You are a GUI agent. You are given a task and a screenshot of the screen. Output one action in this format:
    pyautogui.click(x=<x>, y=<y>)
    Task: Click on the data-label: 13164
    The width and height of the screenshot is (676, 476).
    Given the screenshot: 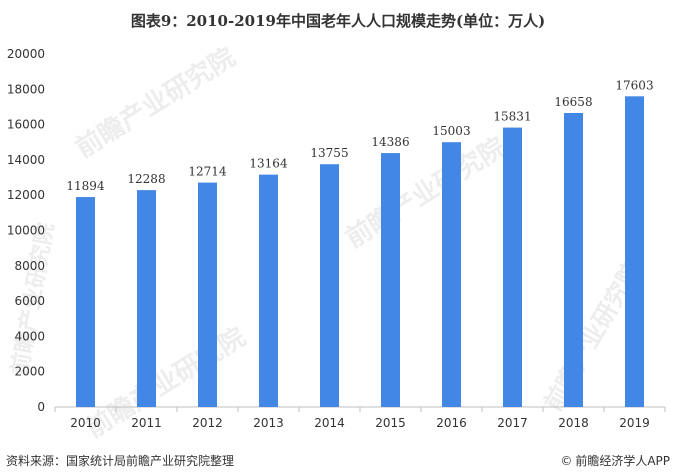 What is the action you would take?
    pyautogui.click(x=268, y=164)
    